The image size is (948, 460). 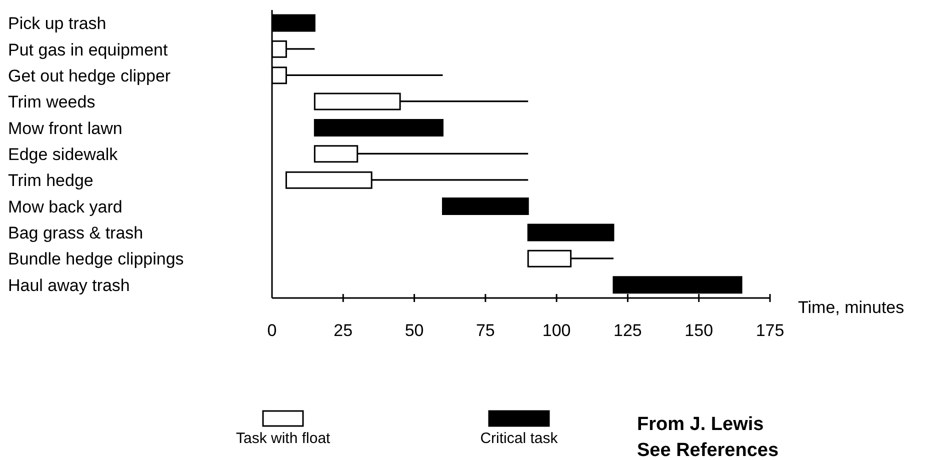 I want to click on y-tick-label: Bundle hedge clippings, so click(x=96, y=259).